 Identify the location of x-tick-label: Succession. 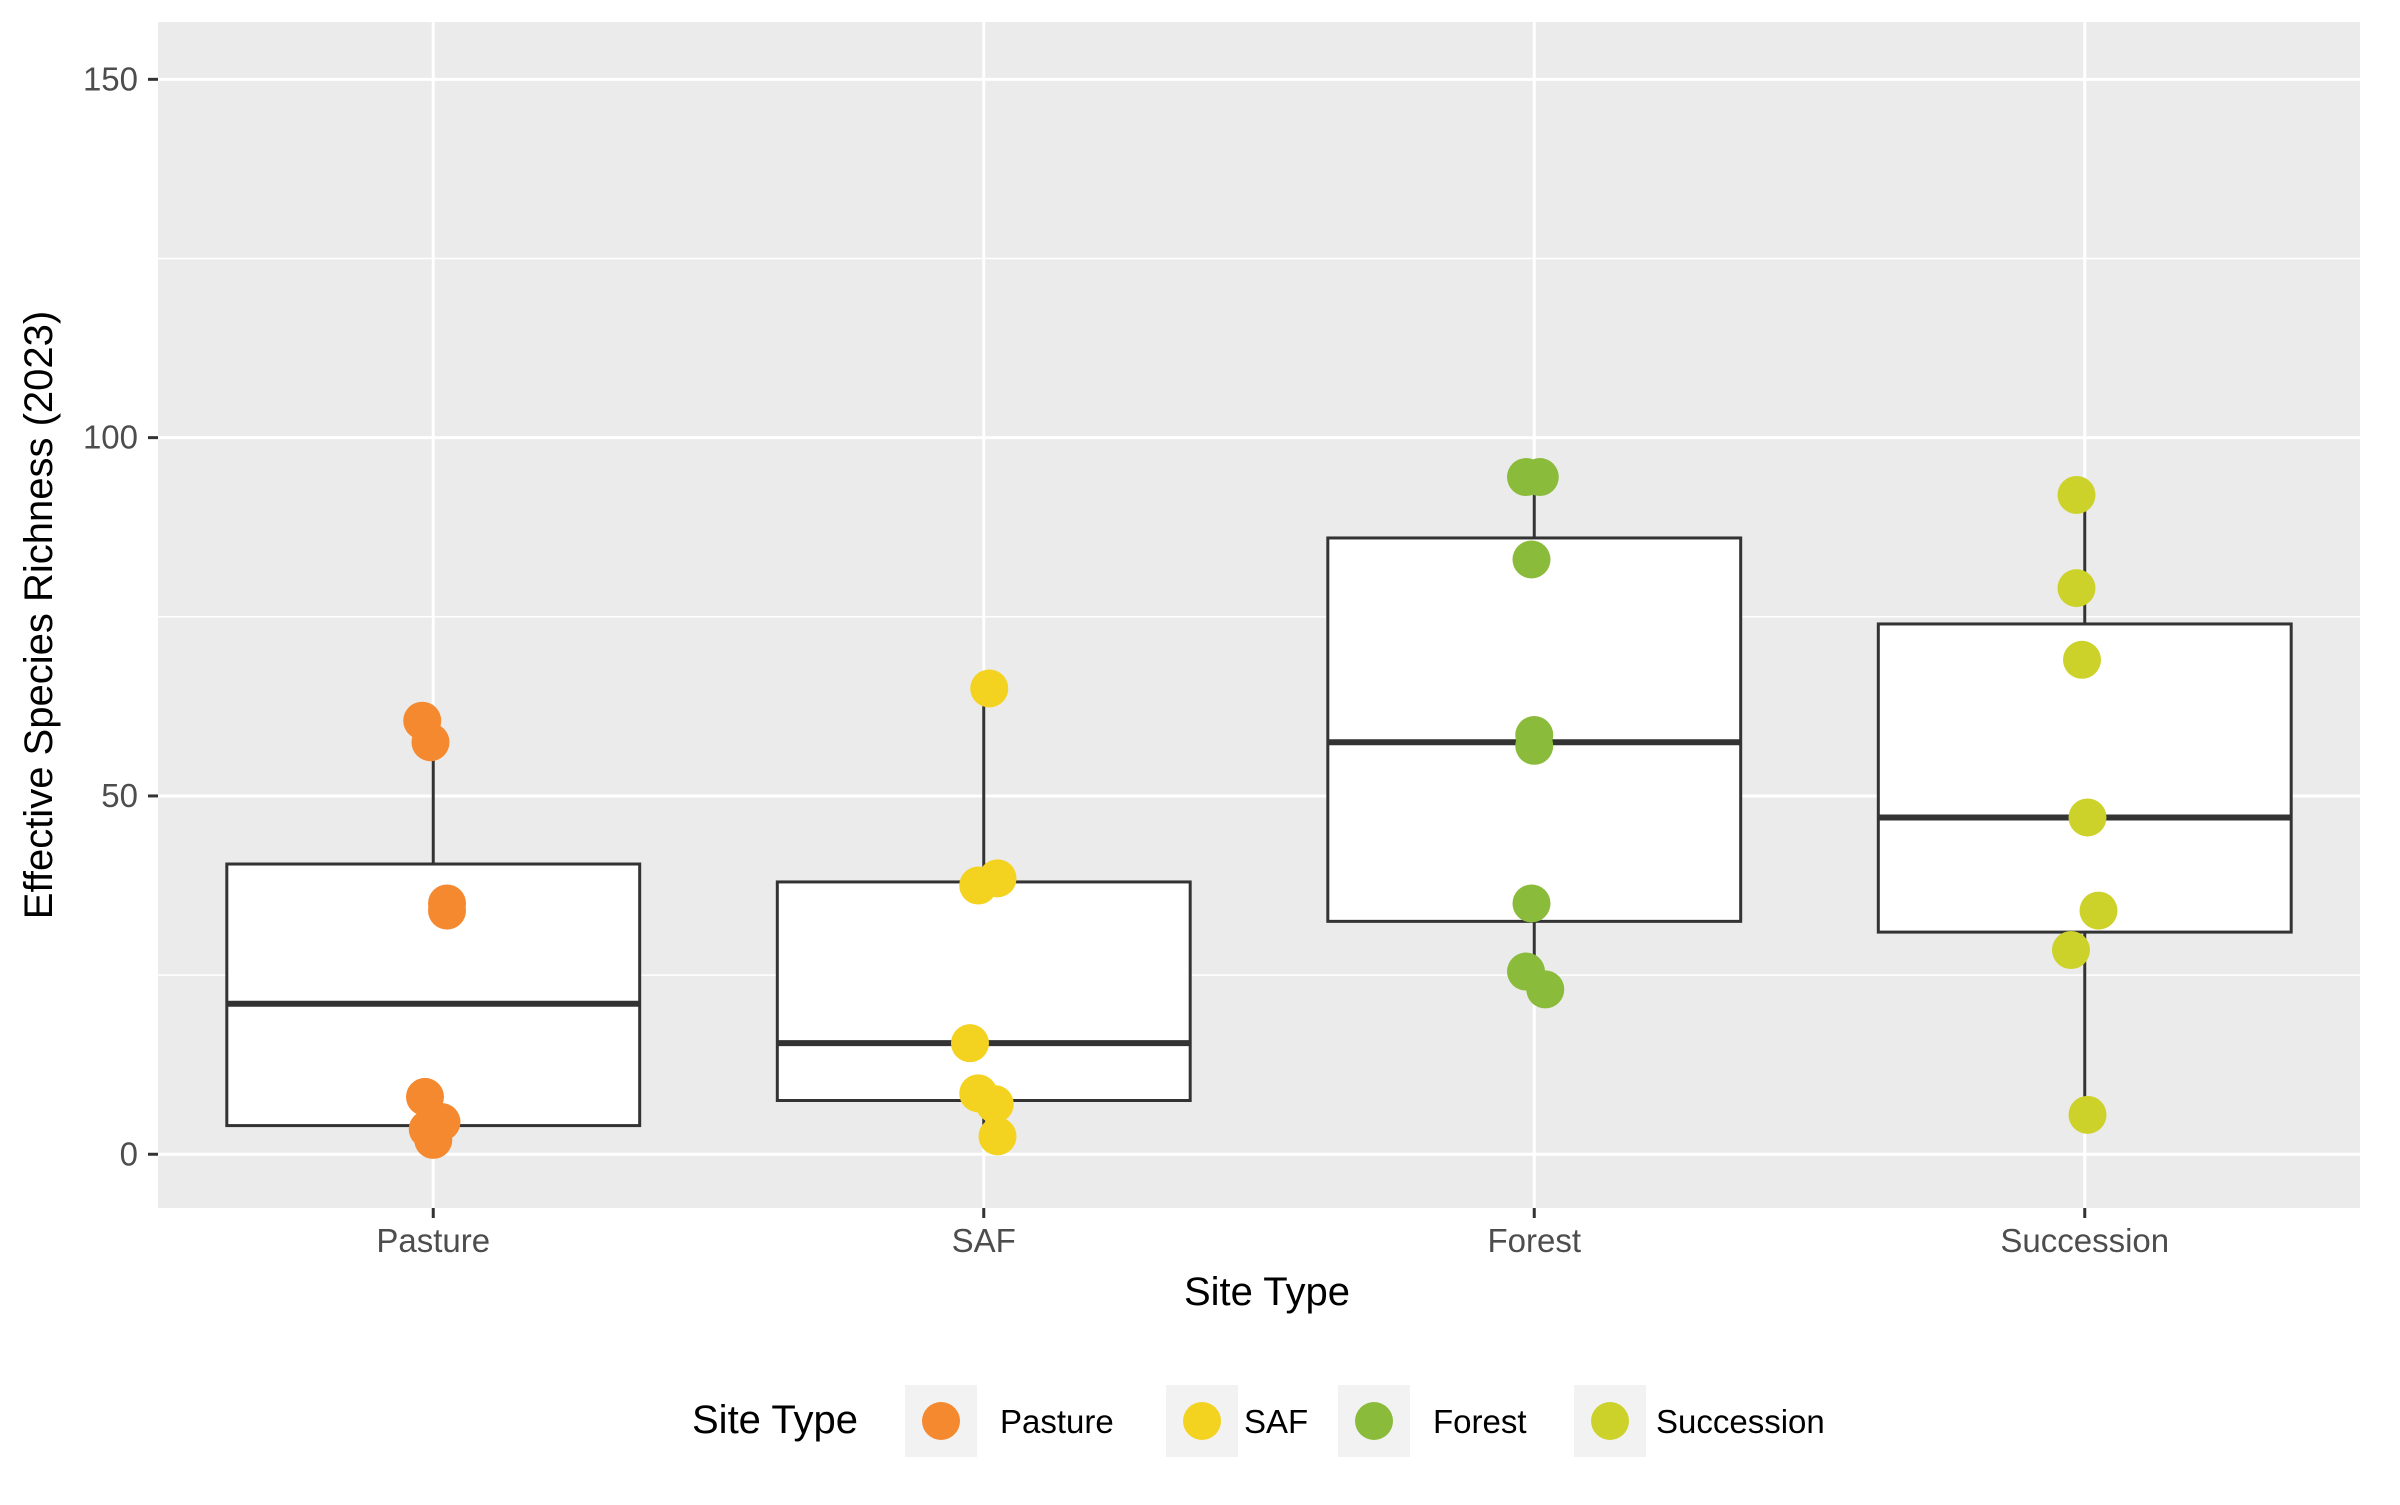
(2084, 1240).